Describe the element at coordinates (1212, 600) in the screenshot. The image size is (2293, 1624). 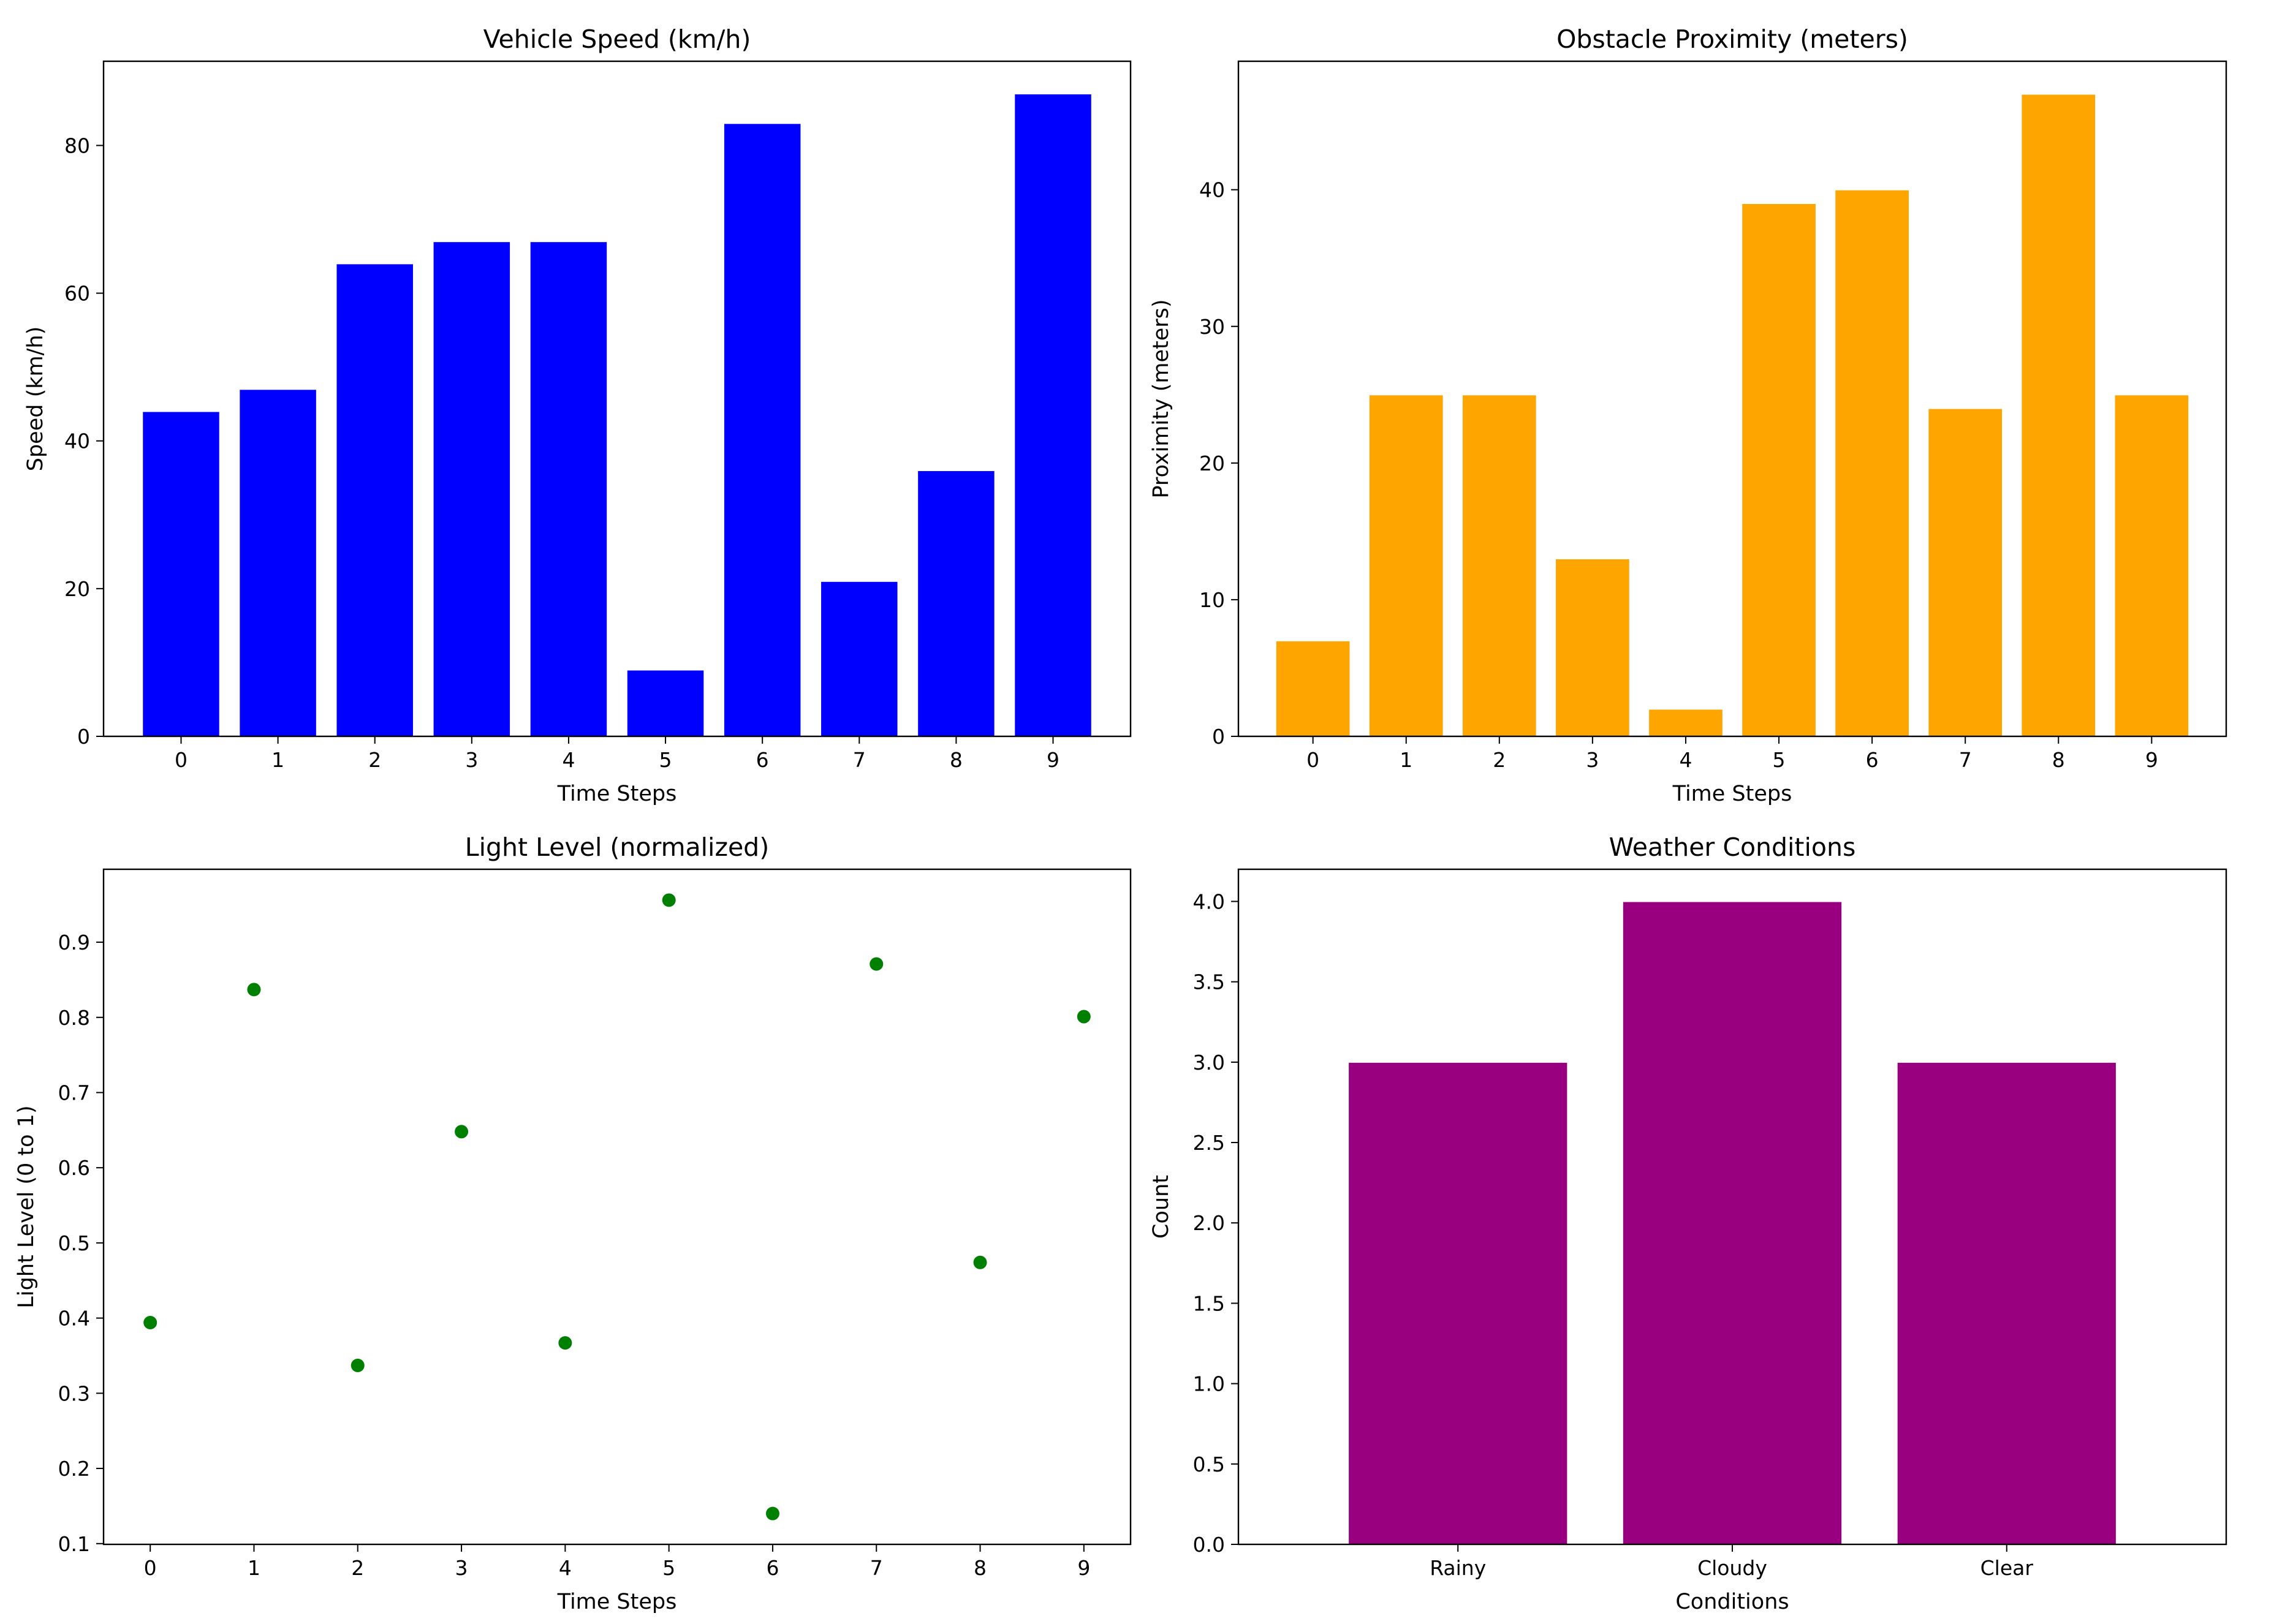
I see `y-tick-label: 10` at that location.